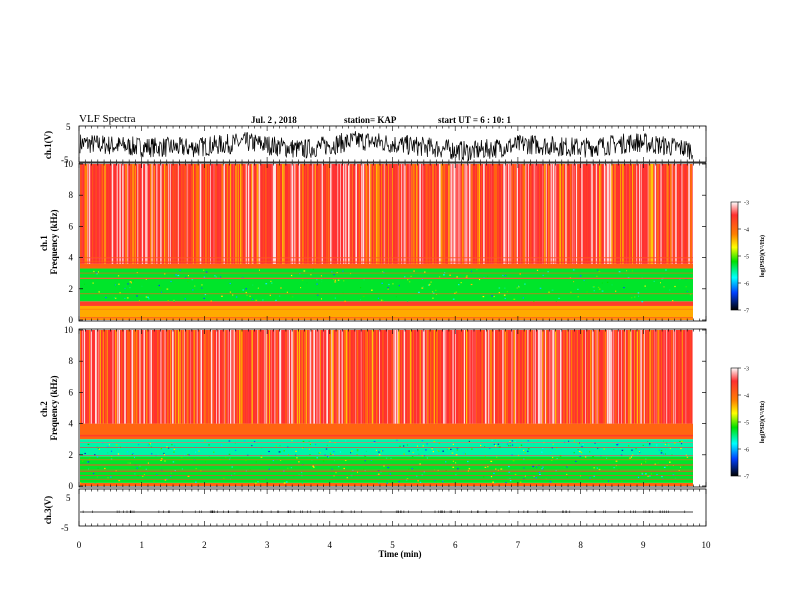  Describe the element at coordinates (580, 545) in the screenshot. I see `time-tick-label: 8` at that location.